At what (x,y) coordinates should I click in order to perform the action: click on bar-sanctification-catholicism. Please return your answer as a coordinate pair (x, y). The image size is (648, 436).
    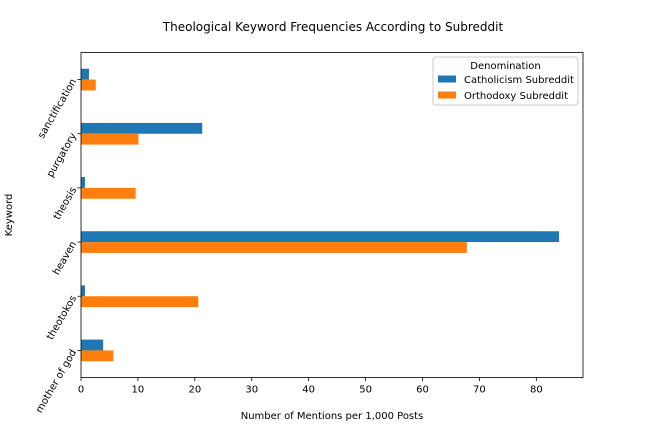
    Looking at the image, I should click on (85, 74).